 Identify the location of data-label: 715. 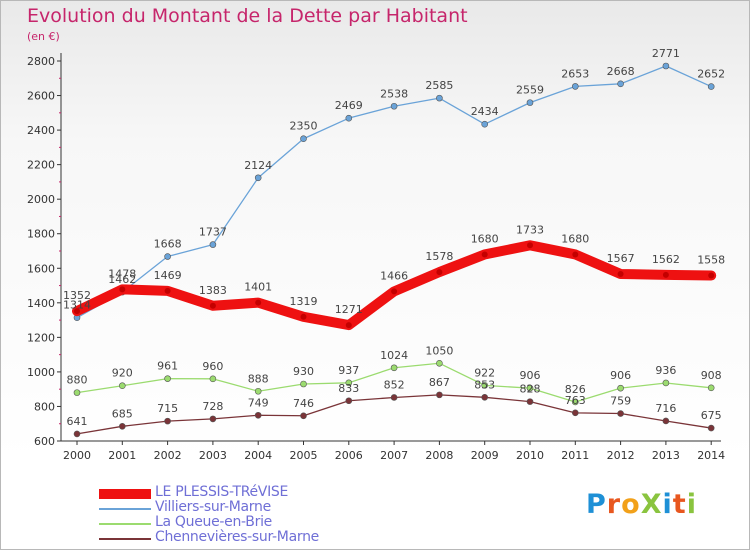
(167, 408).